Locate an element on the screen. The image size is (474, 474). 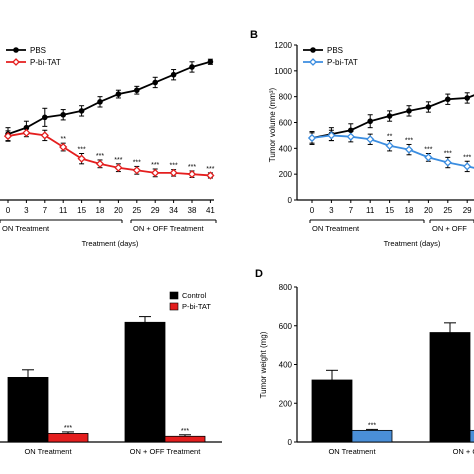
panel-a-legend-label: PBS is located at coordinates (38, 50).